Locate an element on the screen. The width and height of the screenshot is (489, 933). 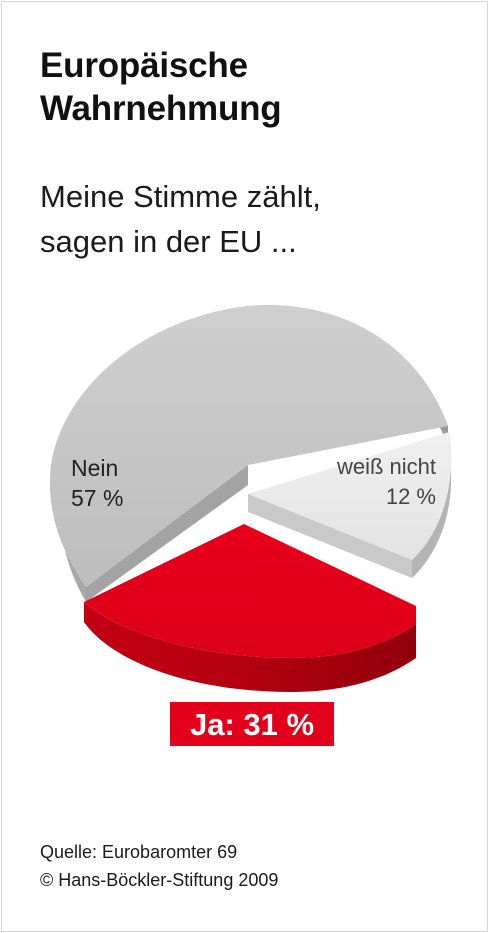
title-line-1: Europäische is located at coordinates (144, 65).